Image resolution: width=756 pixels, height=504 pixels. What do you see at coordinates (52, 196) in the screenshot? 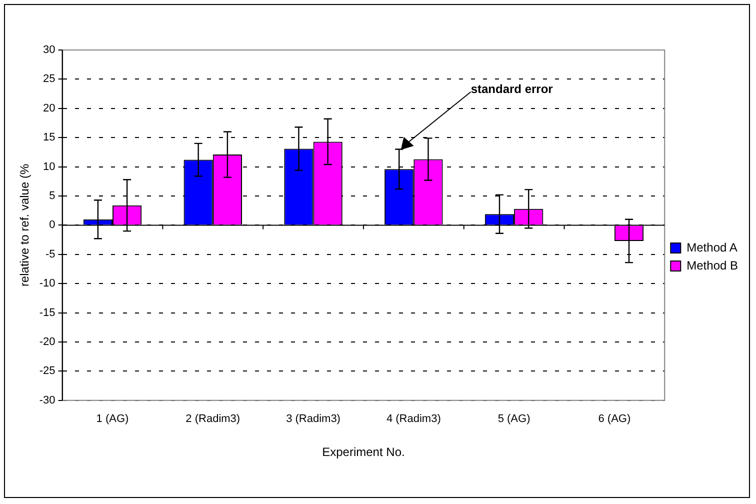
I see `y-tick-label: 5` at bounding box center [52, 196].